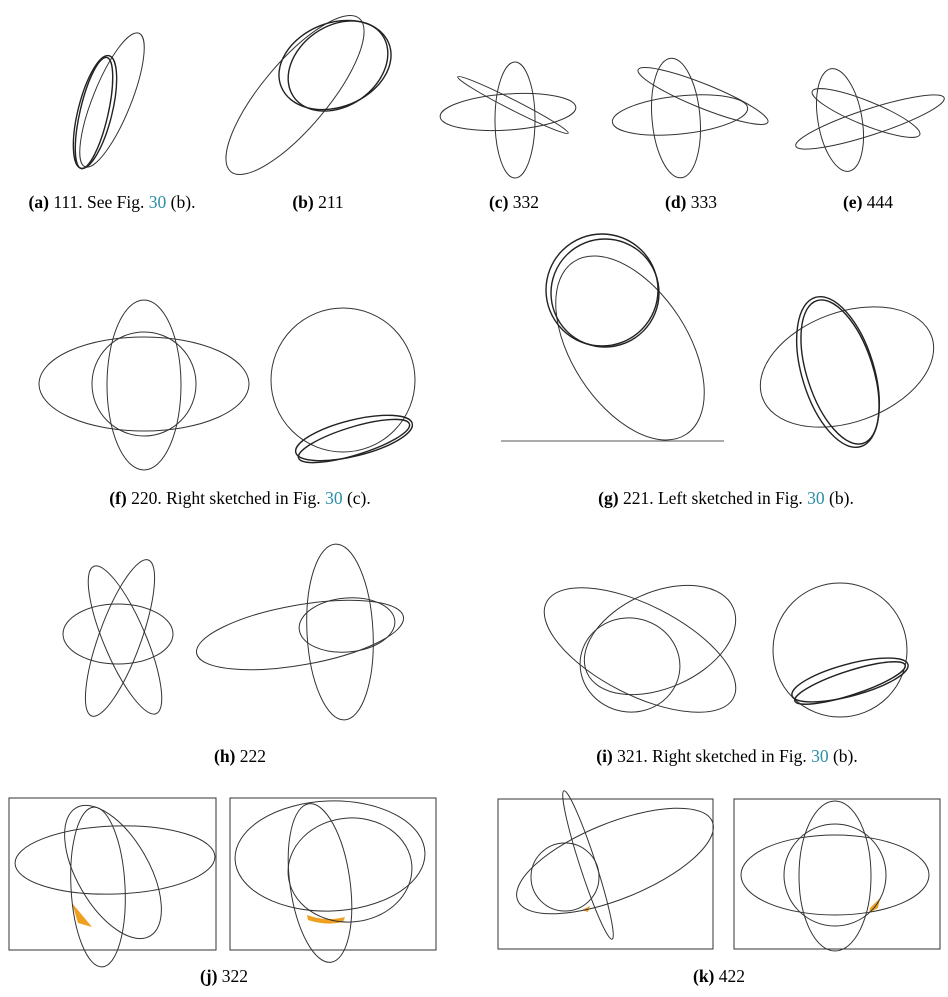 The image size is (948, 997). What do you see at coordinates (691, 202) in the screenshot?
I see `caption-d: (d) 333` at bounding box center [691, 202].